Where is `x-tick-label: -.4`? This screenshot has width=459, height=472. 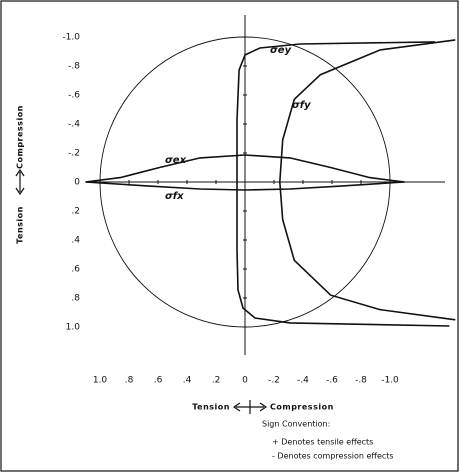
x-tick-label: -.4 is located at coordinates (303, 381).